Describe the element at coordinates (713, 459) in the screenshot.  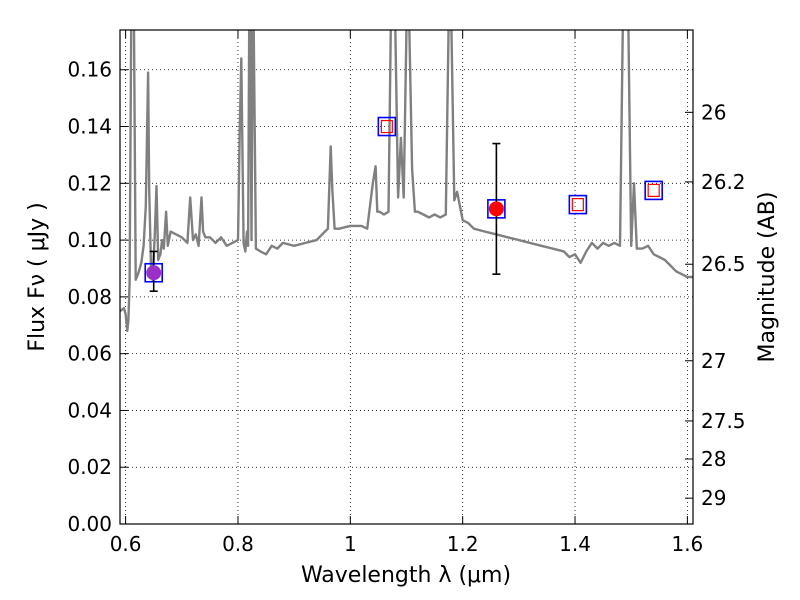
I see `magnitude-tick-label: 28` at that location.